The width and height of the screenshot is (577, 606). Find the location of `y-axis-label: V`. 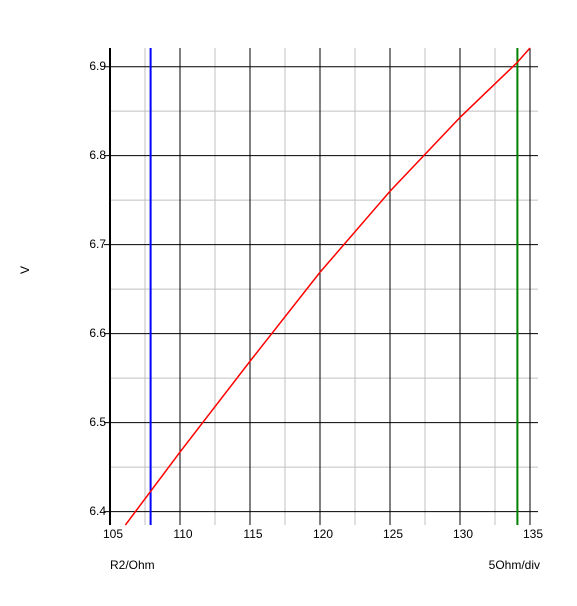

y-axis-label: V is located at coordinates (25, 270).